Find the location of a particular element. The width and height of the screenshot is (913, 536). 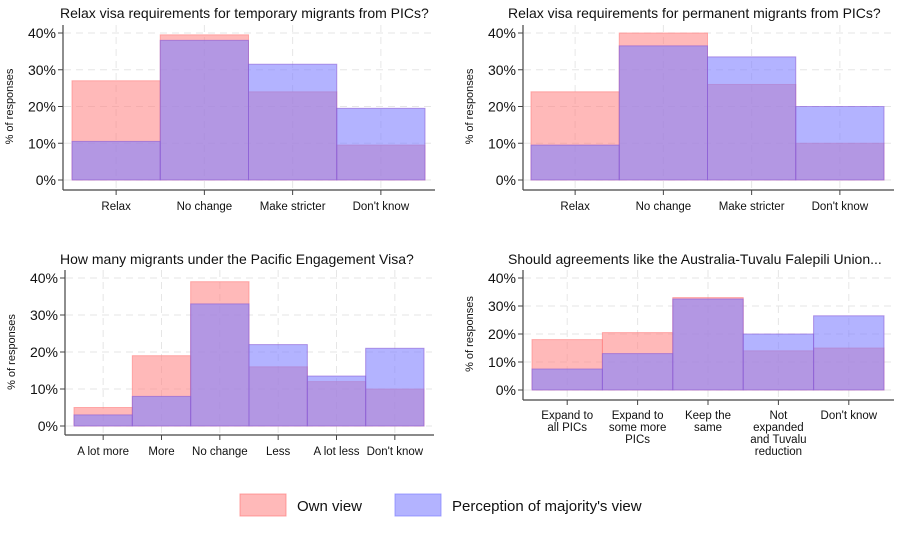

x-tick-label-line: More is located at coordinates (161, 452).